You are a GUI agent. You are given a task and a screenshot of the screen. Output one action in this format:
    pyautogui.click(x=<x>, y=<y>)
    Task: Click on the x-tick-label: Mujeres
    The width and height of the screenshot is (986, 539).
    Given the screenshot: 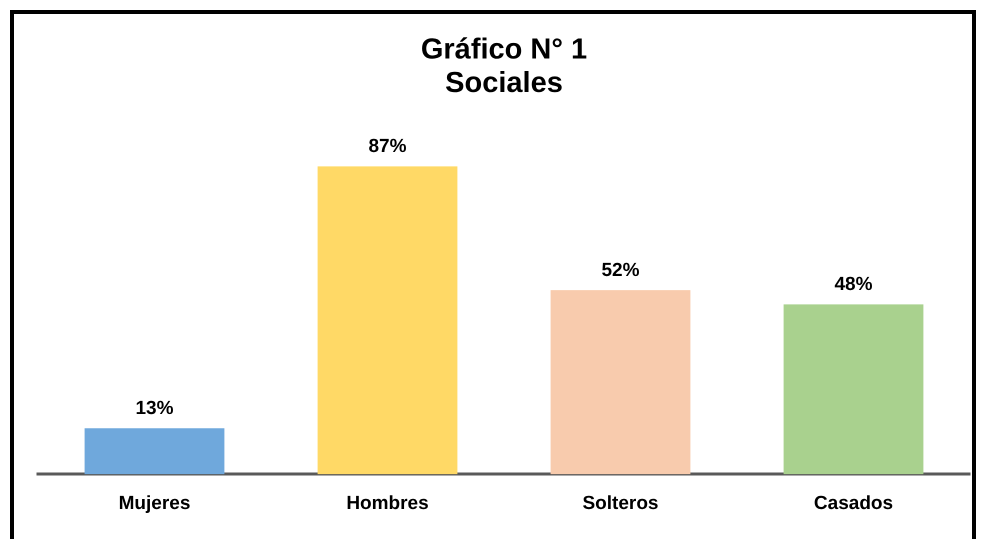 What is the action you would take?
    pyautogui.click(x=154, y=503)
    